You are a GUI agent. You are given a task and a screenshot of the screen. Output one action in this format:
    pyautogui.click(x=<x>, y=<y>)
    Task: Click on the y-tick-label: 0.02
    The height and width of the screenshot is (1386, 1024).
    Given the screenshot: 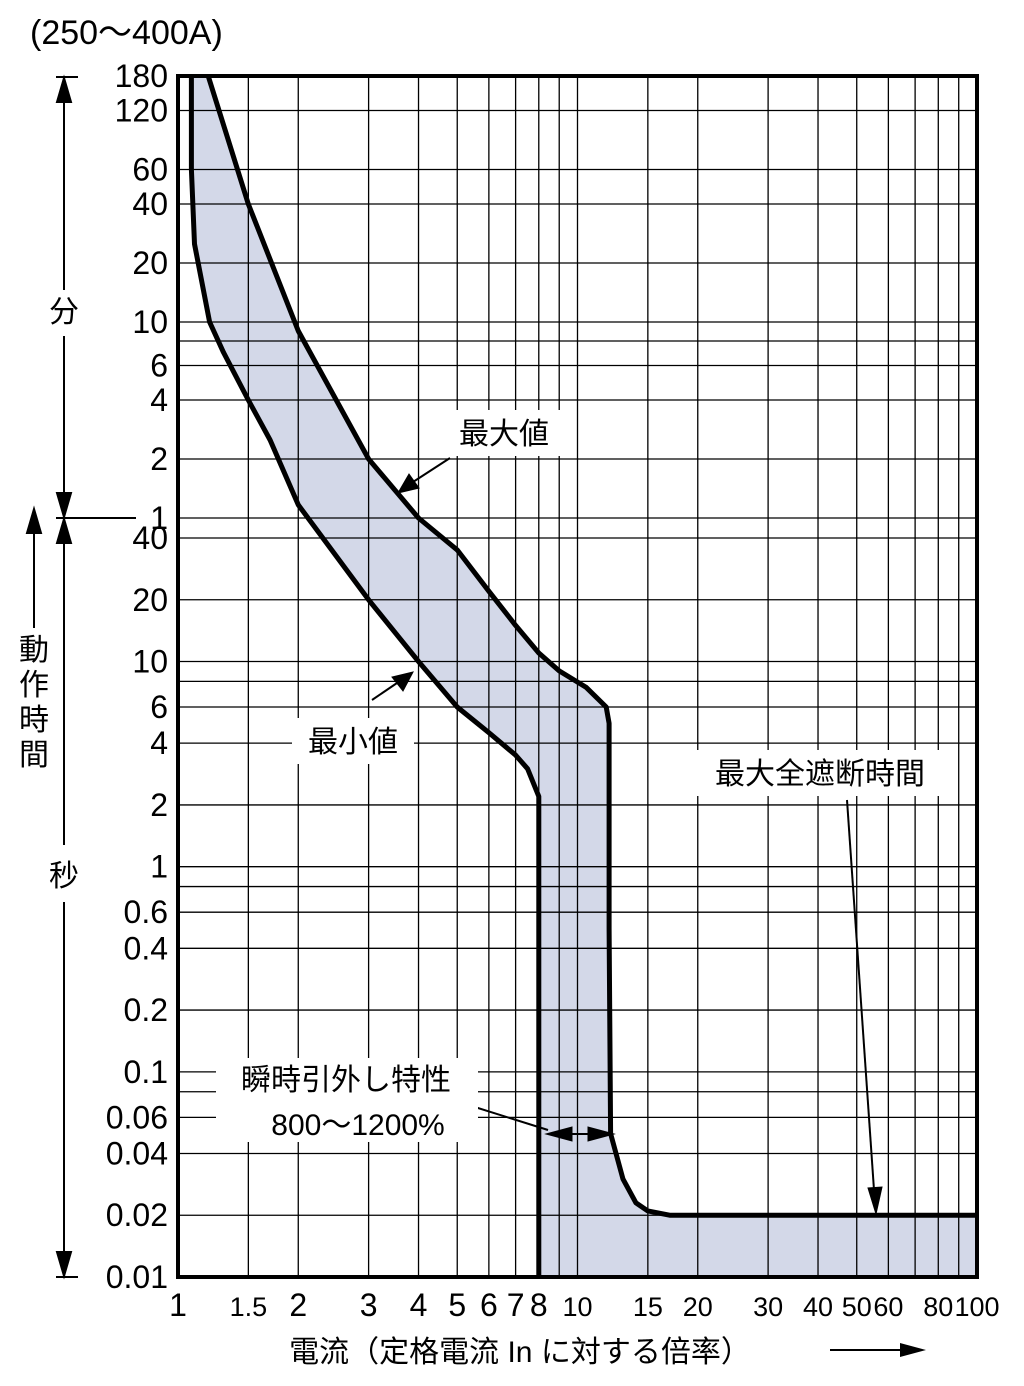 What is the action you would take?
    pyautogui.click(x=137, y=1215)
    